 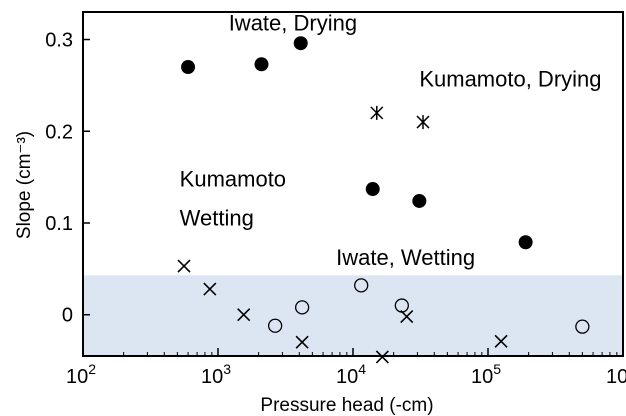 I want to click on annotation-label: Iwate, Drying, so click(x=293, y=22).